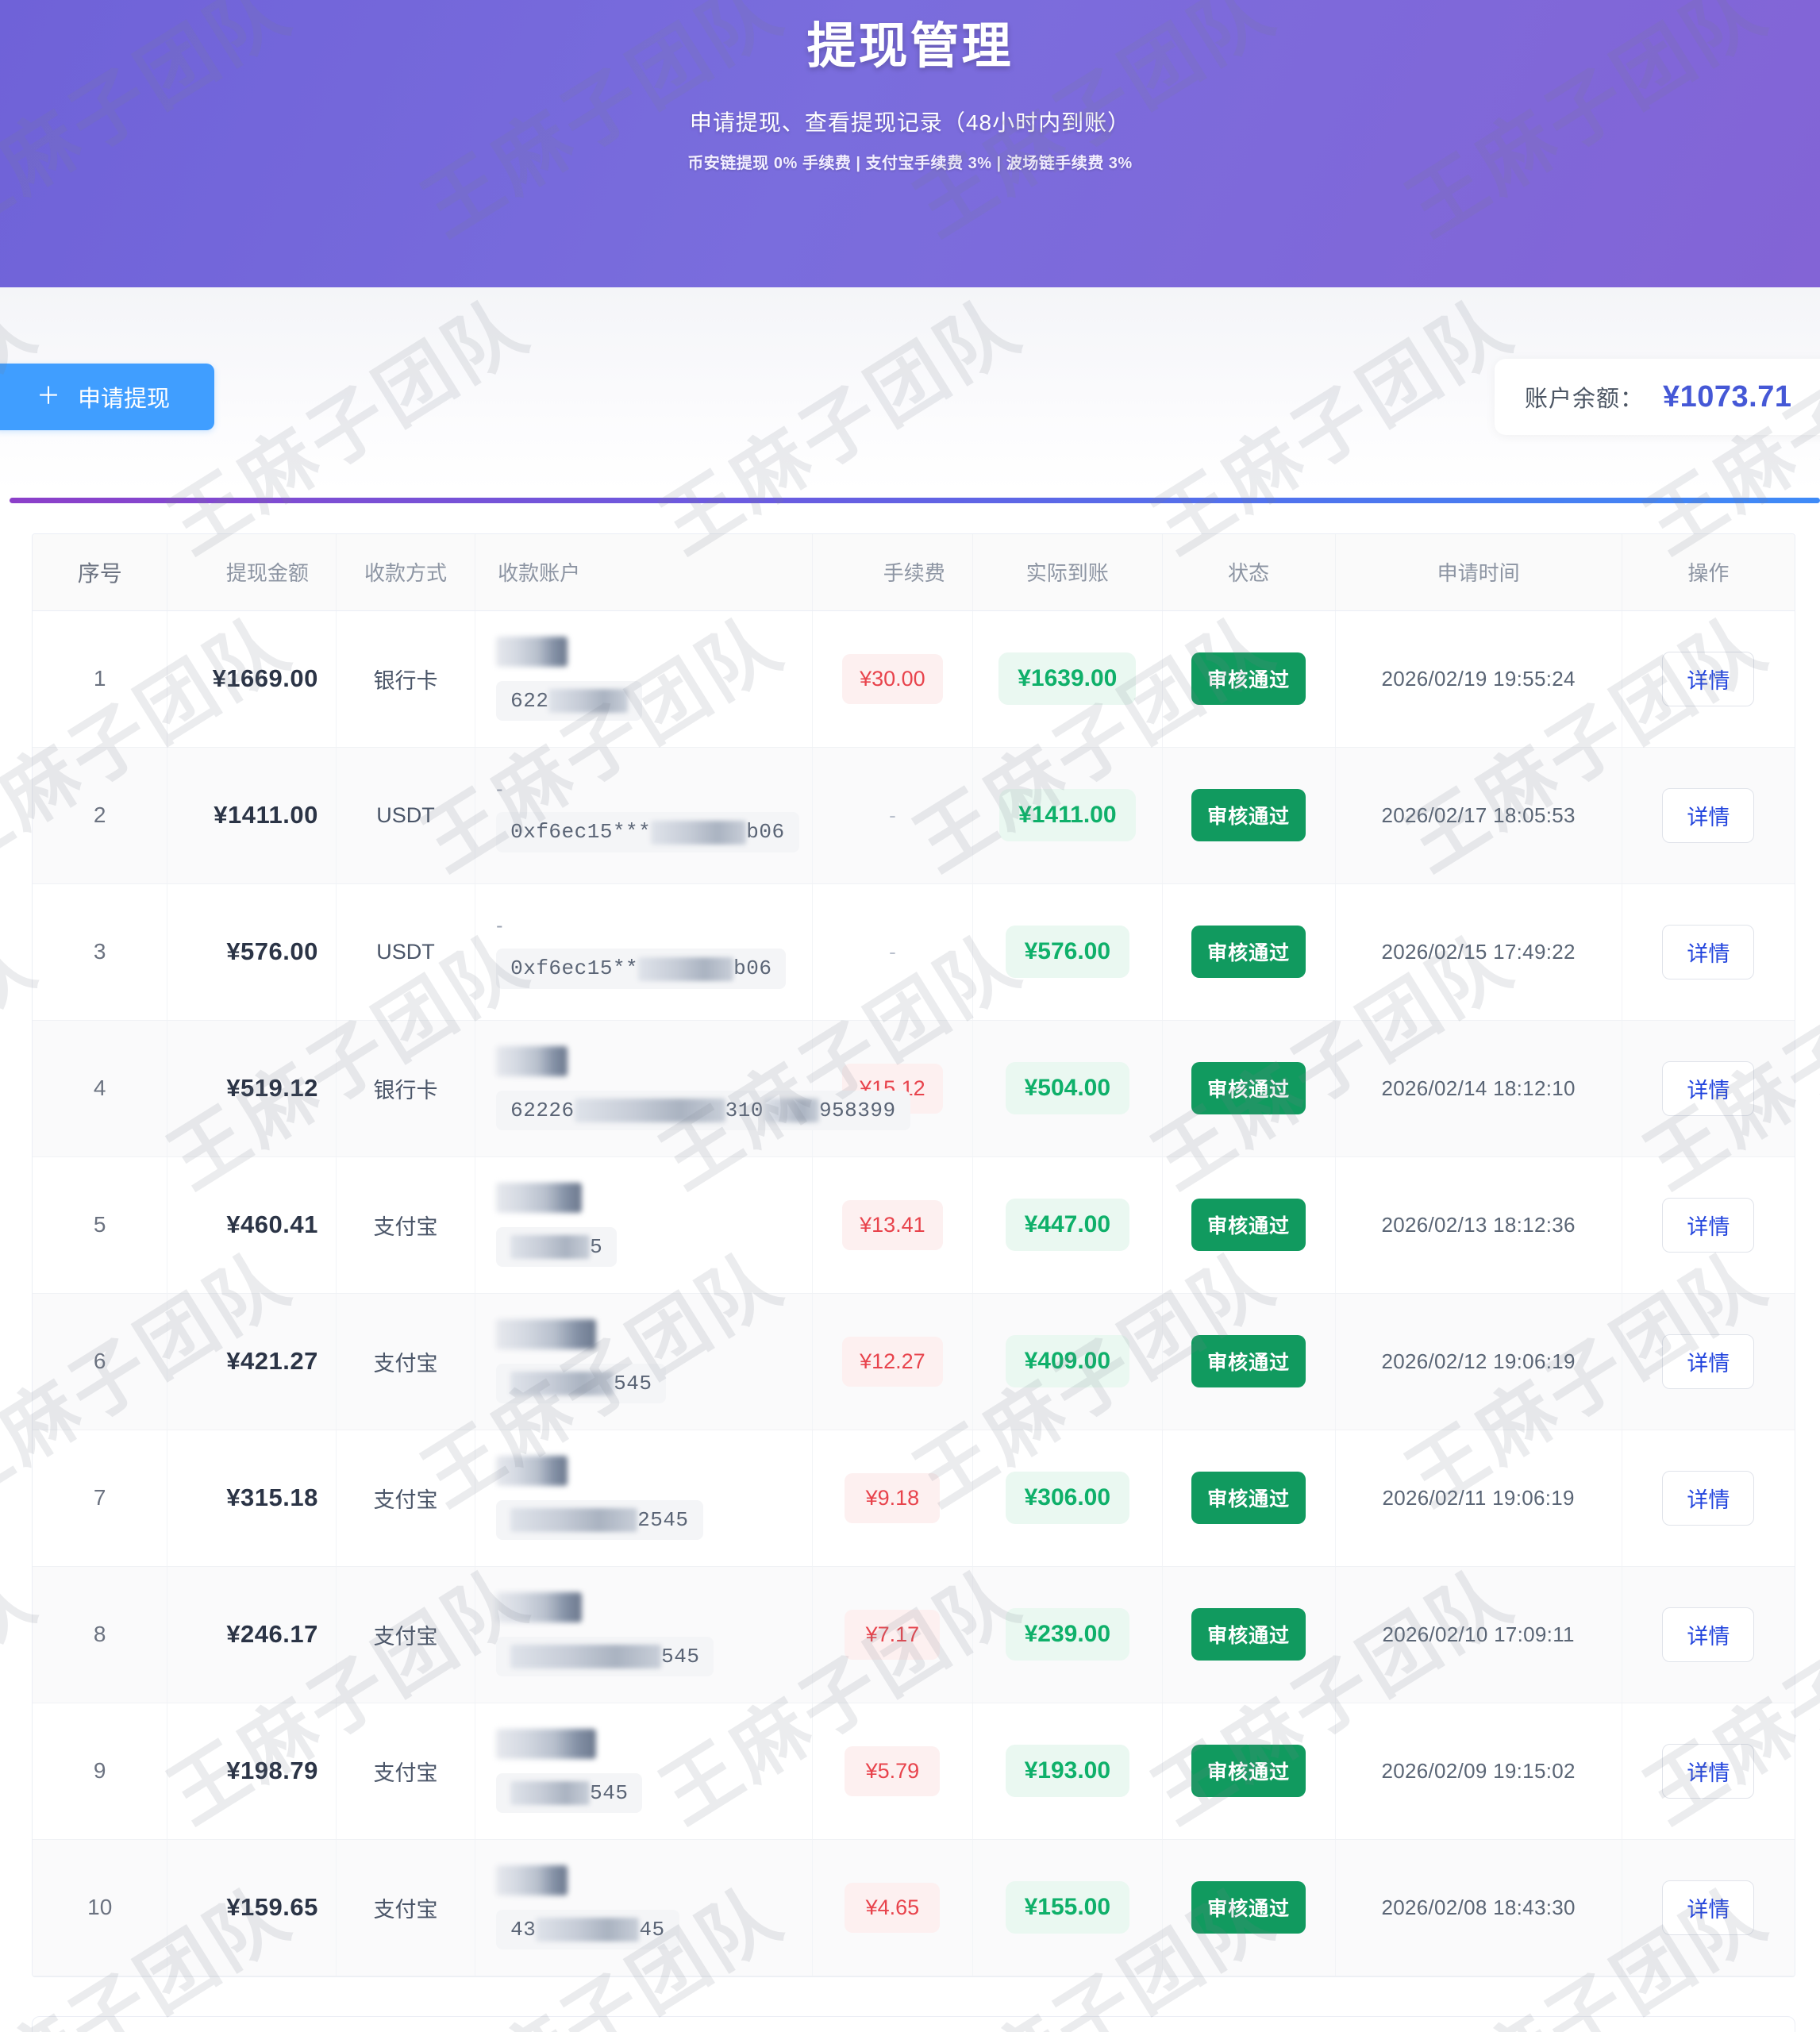  What do you see at coordinates (405, 680) in the screenshot?
I see `payment-method: 银行卡` at bounding box center [405, 680].